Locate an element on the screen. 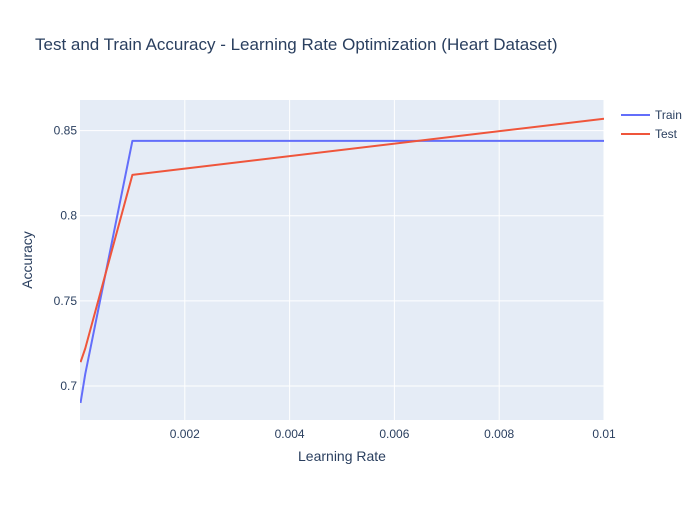 The image size is (700, 505). legend-label: Train is located at coordinates (668, 115).